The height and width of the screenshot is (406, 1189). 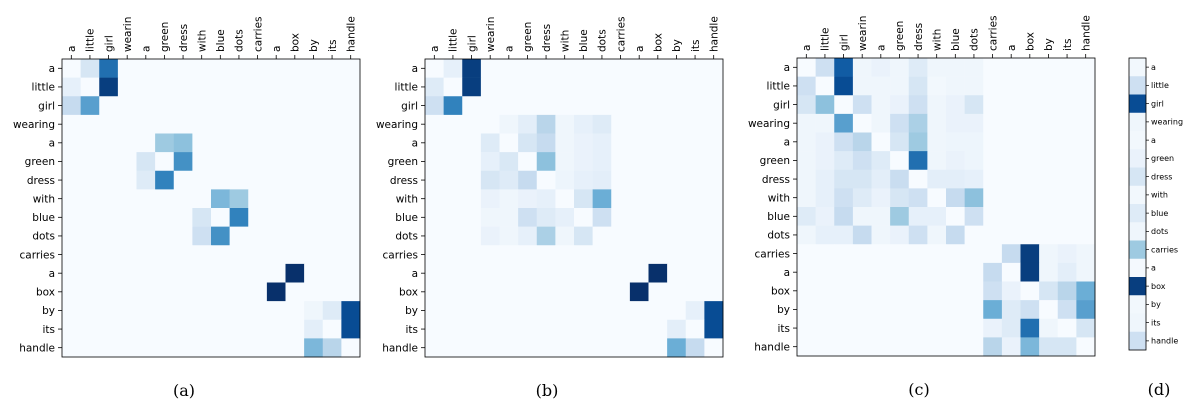 What do you see at coordinates (351, 34) in the screenshot?
I see `x-tick-label: handle` at bounding box center [351, 34].